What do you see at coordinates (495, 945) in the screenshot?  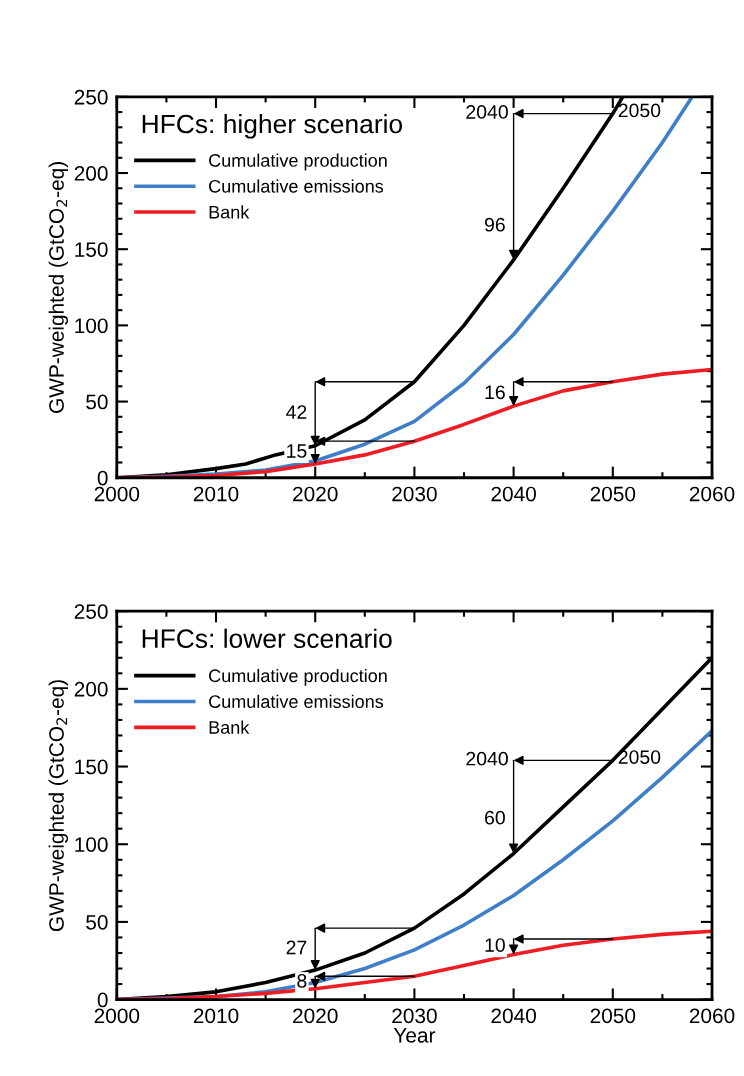 I see `annotation: 10` at bounding box center [495, 945].